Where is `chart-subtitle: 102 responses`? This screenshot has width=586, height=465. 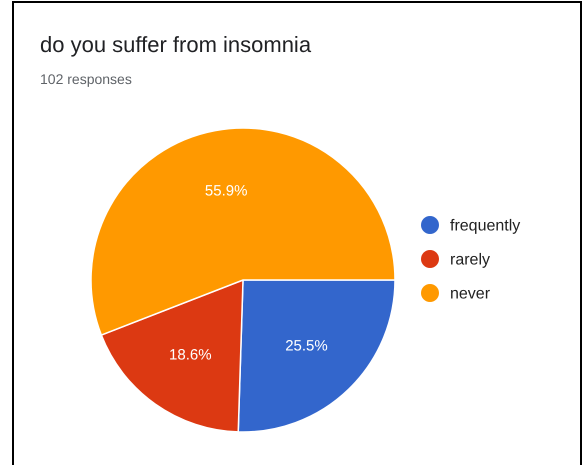 chart-subtitle: 102 responses is located at coordinates (86, 79).